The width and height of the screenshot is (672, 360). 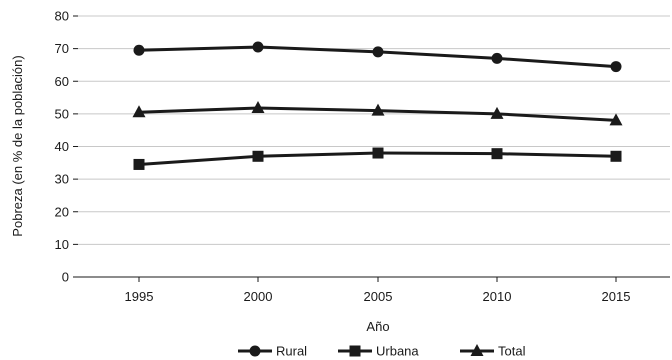 I want to click on y-axis-ticks: 0 10 20 30 40 50 60 70 80, so click(x=66, y=147).